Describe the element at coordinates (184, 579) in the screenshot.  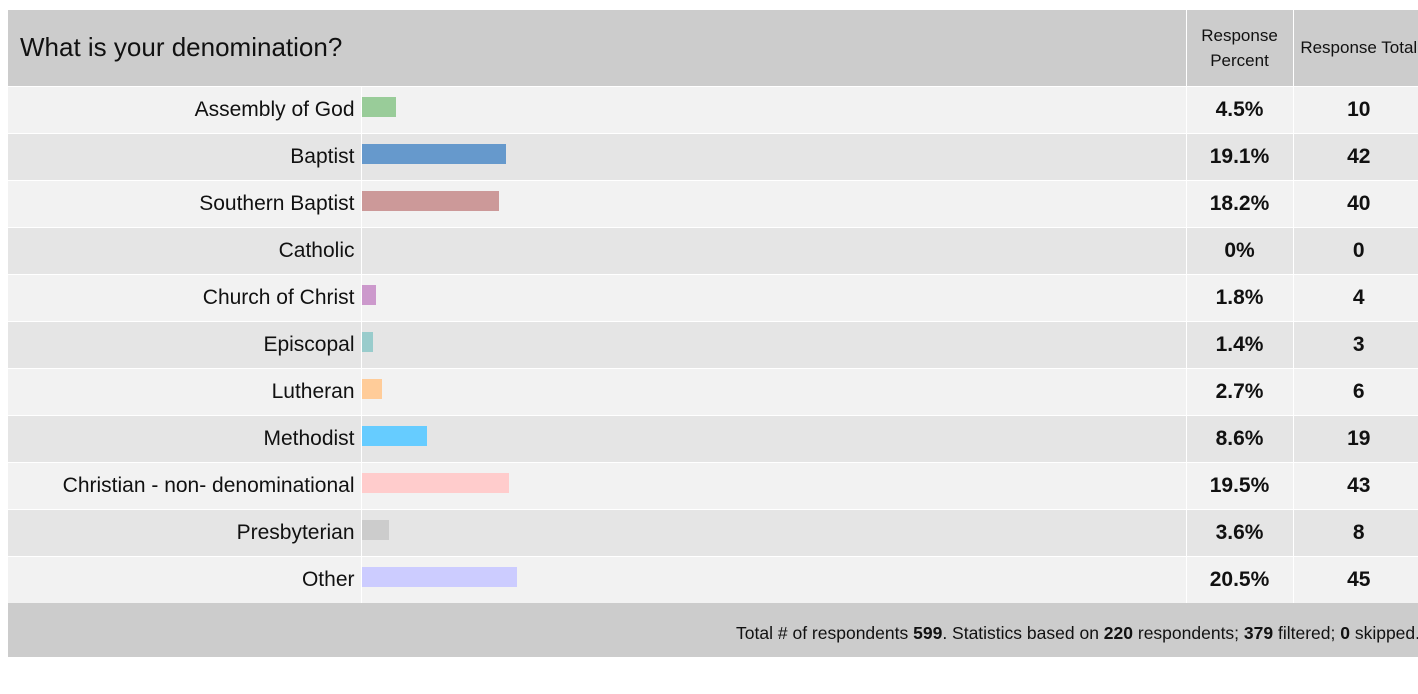
I see `answer-label: Other` at that location.